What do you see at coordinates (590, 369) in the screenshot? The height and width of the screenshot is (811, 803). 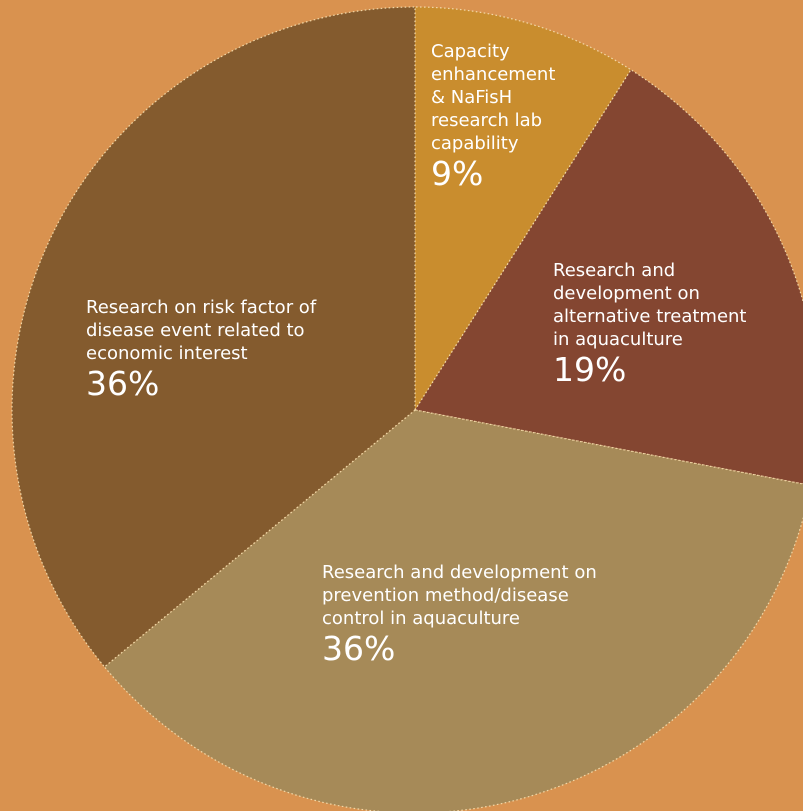 I see `label-alternative-treatment-pct: 19%` at bounding box center [590, 369].